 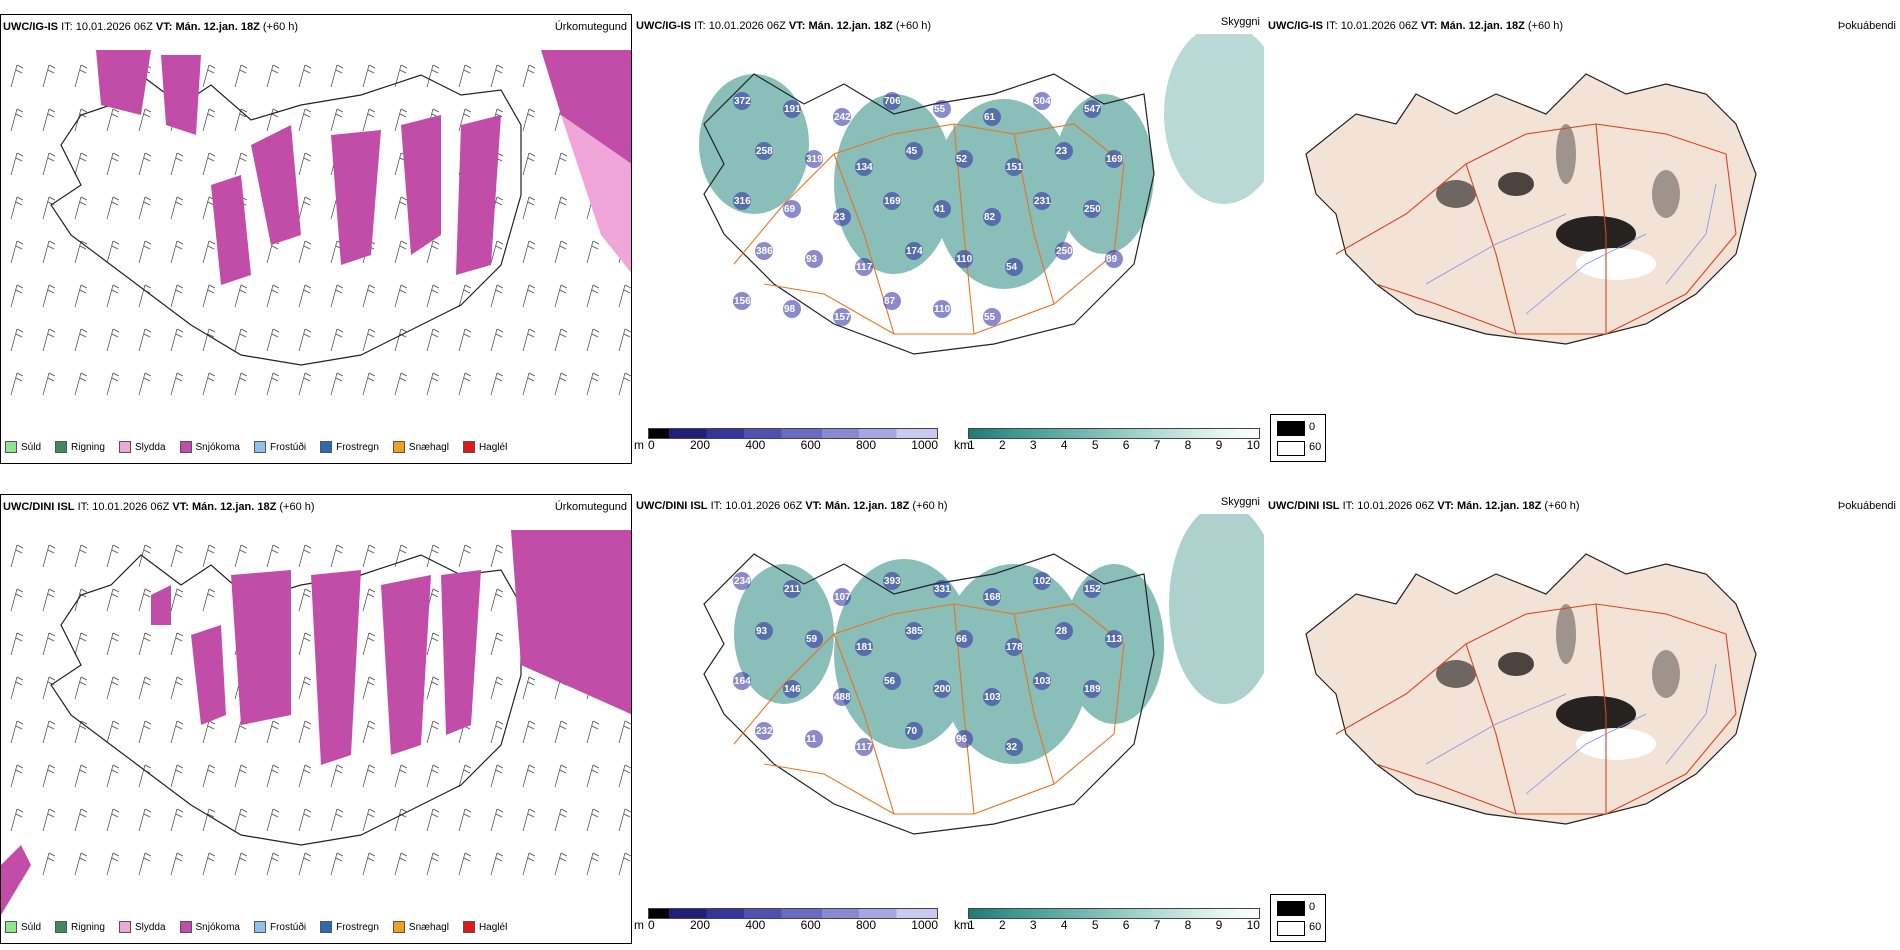 I want to click on ceiling-value: 103, so click(x=1042, y=681).